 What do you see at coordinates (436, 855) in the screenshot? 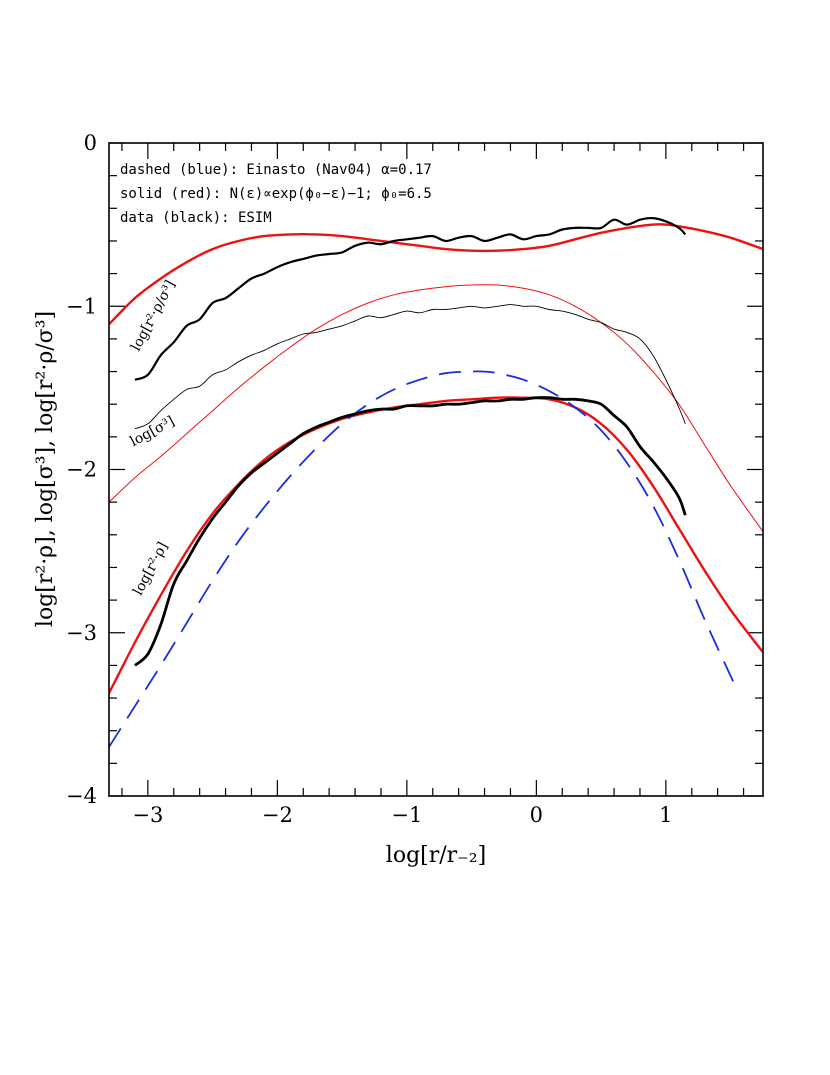
I see `x-axis-label: log[r/r₋₂]` at bounding box center [436, 855].